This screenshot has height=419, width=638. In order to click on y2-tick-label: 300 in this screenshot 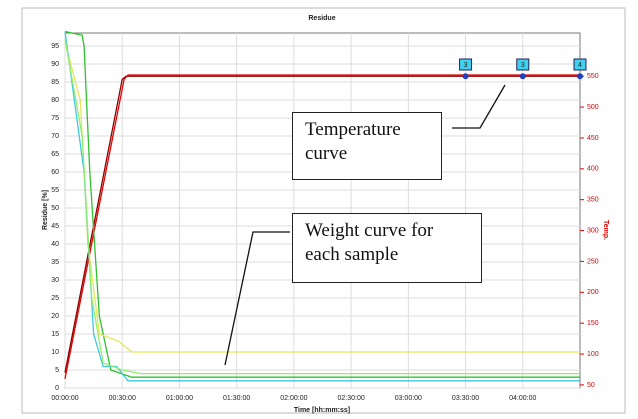, I will do `click(593, 230)`.